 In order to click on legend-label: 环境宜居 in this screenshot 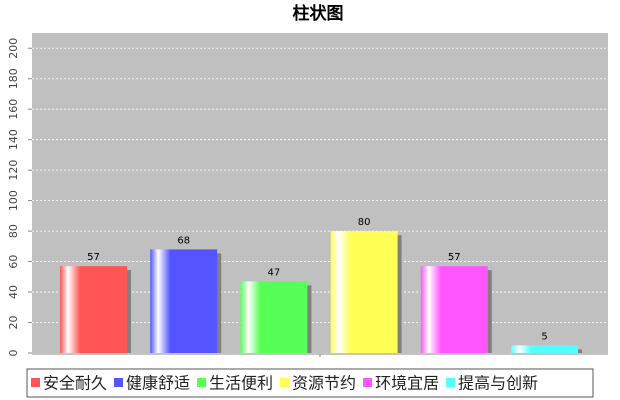, I will do `click(407, 383)`.